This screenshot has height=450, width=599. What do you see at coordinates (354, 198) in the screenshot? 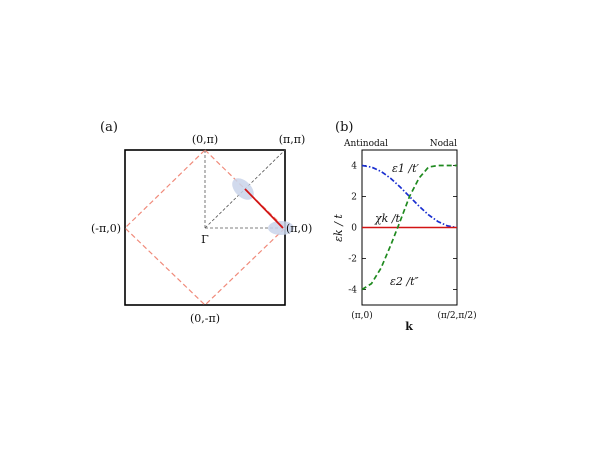
I see `y-tick-label: 2` at bounding box center [354, 198].